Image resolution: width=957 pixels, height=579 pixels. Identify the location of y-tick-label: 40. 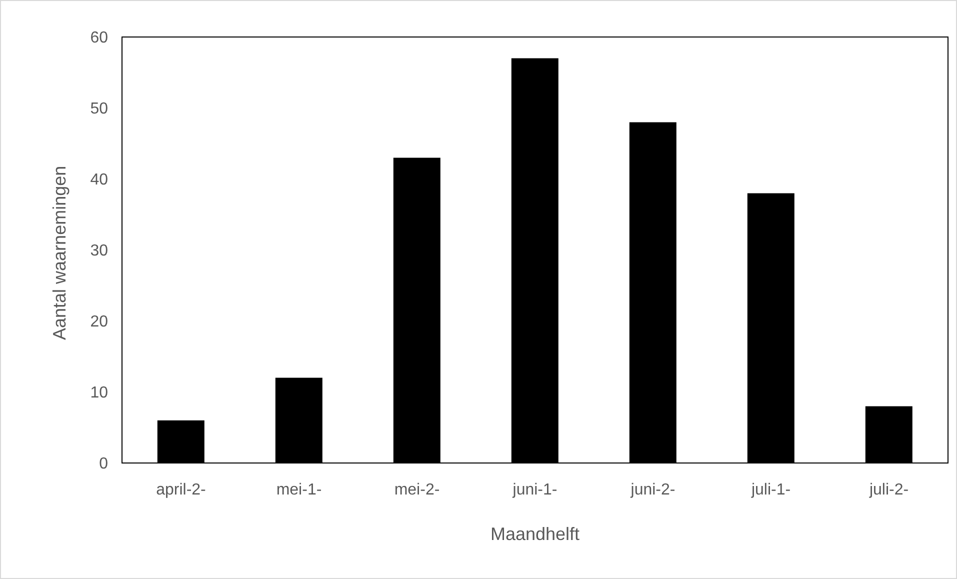
(99, 180).